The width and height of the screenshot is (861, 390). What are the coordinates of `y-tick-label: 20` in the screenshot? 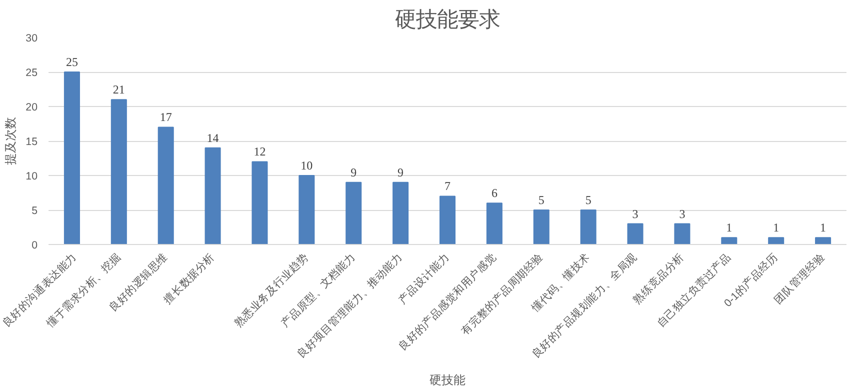 It's located at (32, 108).